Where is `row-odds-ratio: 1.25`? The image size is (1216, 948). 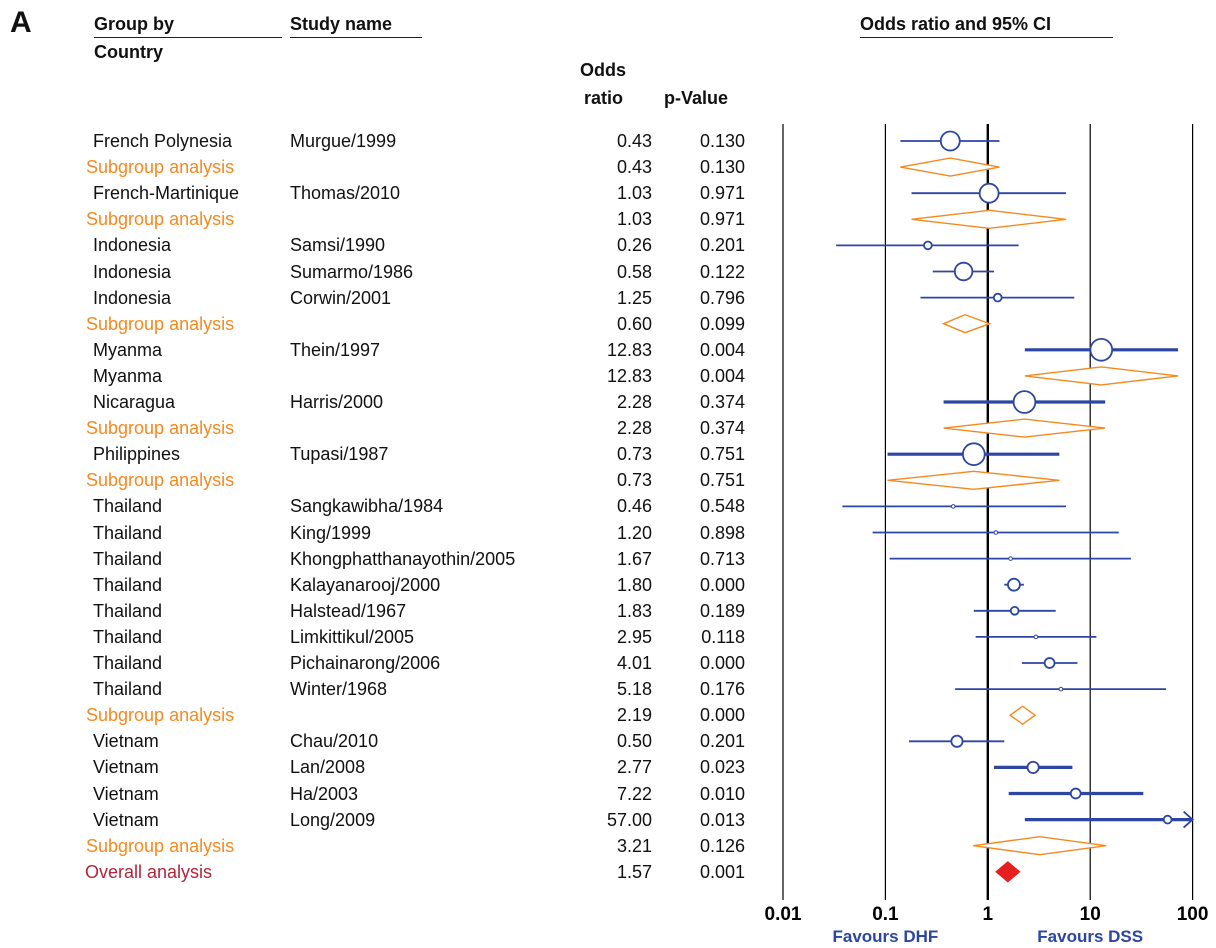 row-odds-ratio: 1.25 is located at coordinates (634, 297).